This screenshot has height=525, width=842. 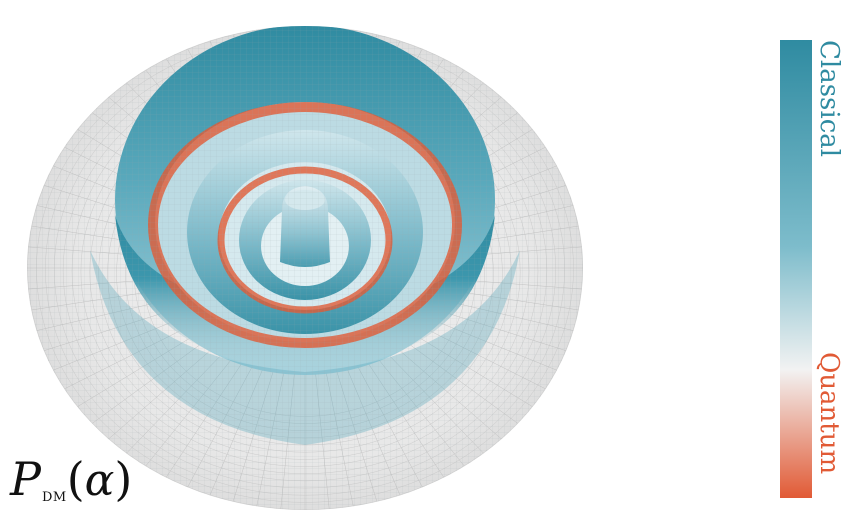 What do you see at coordinates (99, 480) in the screenshot?
I see `function-argument: α` at bounding box center [99, 480].